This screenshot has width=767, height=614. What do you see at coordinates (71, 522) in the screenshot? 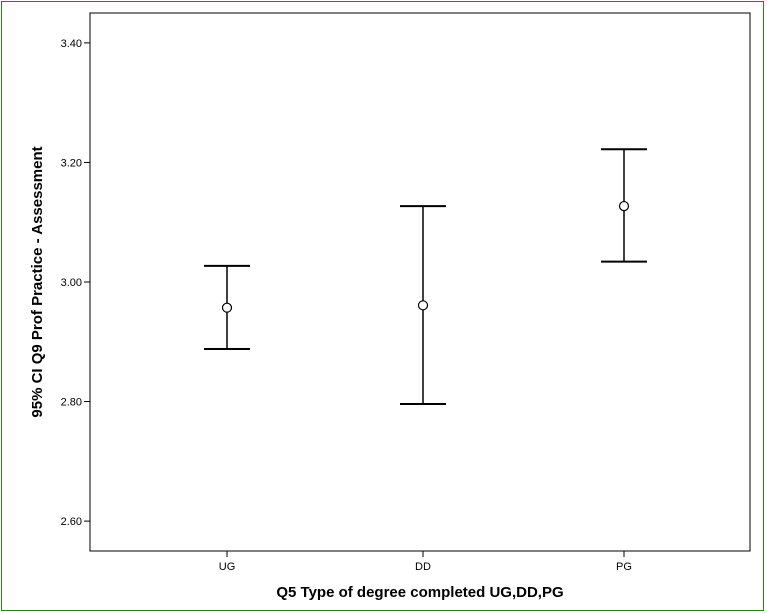
I see `y-tick-label: 2.60` at bounding box center [71, 522].